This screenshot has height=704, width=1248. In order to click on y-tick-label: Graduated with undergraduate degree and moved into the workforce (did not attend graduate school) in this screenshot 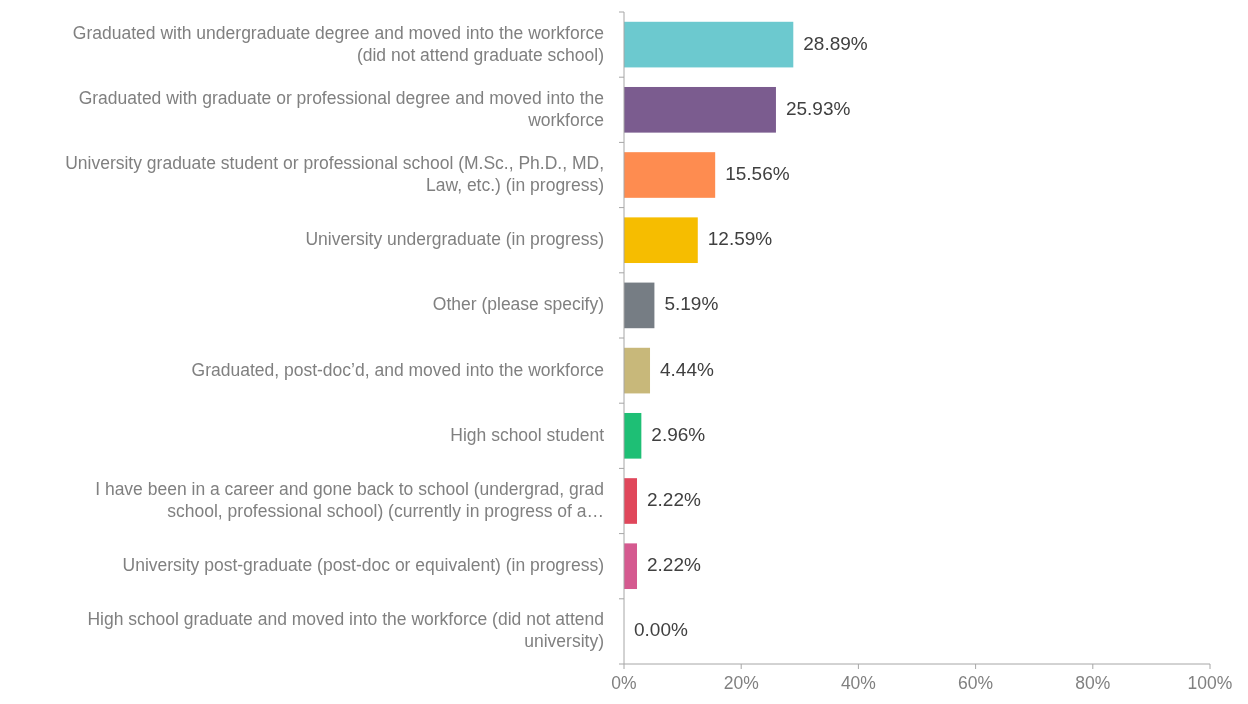, I will do `click(338, 43)`.